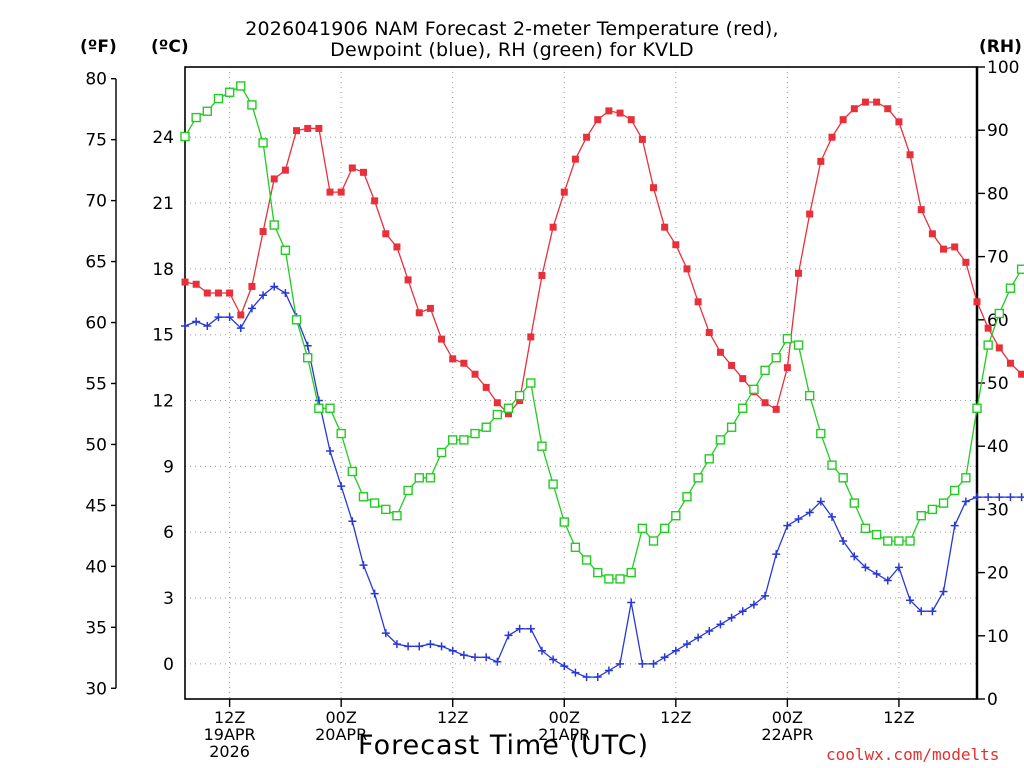 The image size is (1024, 768). I want to click on celsius-tick-label: 9, so click(168, 467).